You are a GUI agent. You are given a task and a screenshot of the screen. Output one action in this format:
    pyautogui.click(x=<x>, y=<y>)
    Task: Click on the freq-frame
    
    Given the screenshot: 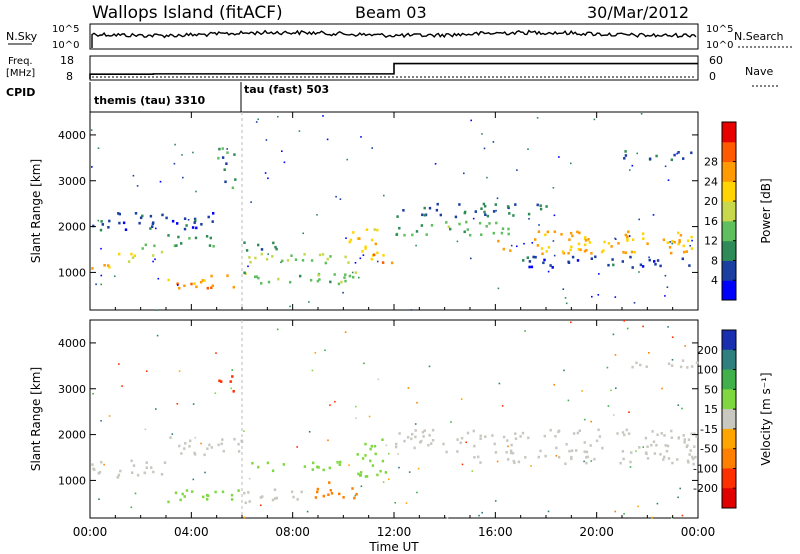 What is the action you would take?
    pyautogui.click(x=394, y=68)
    